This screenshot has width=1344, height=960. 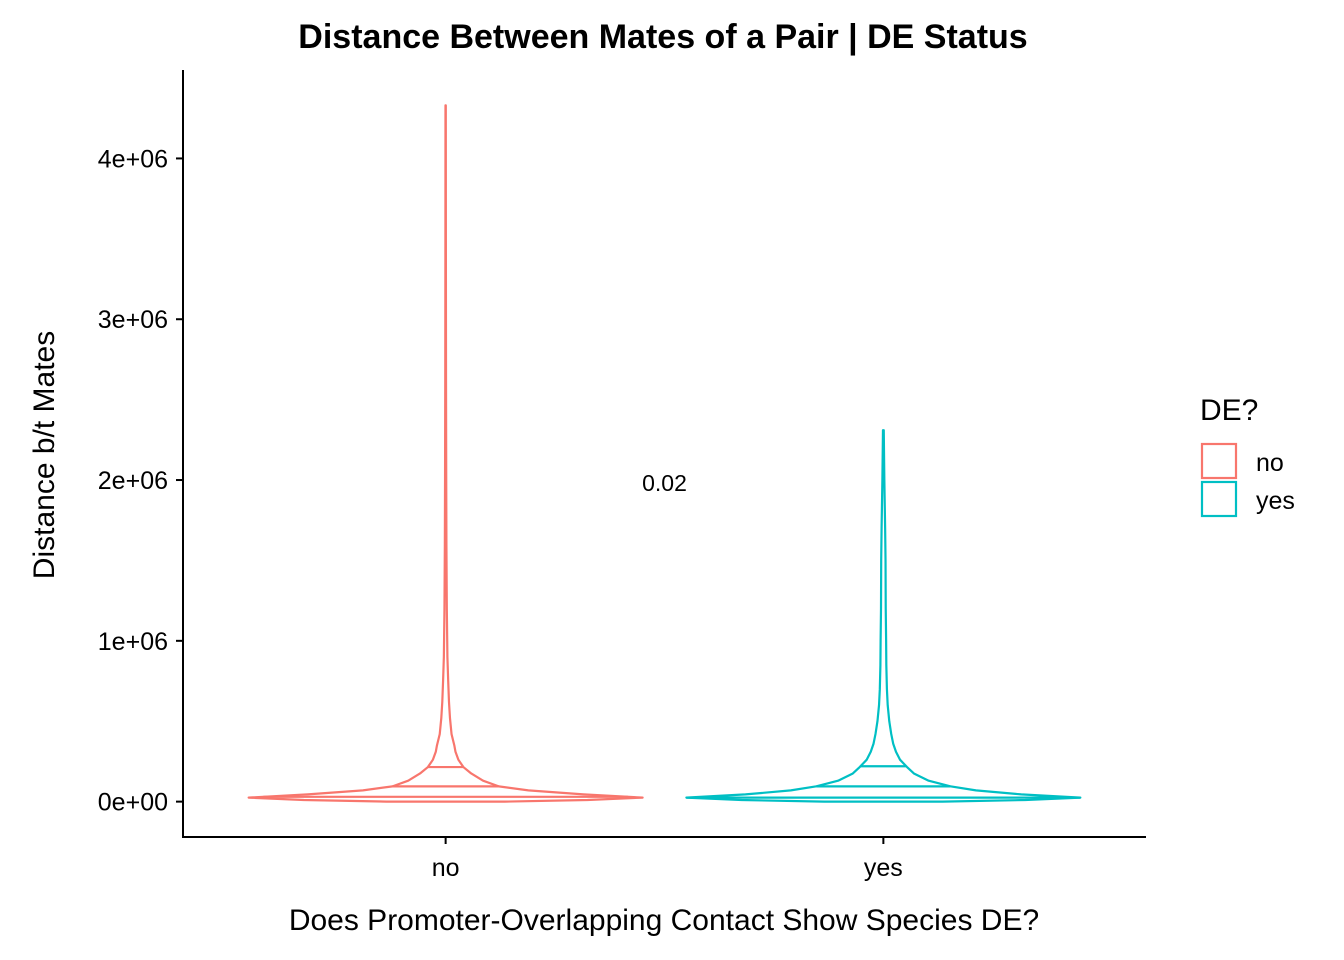 What do you see at coordinates (1219, 499) in the screenshot?
I see `legend-key-yes` at bounding box center [1219, 499].